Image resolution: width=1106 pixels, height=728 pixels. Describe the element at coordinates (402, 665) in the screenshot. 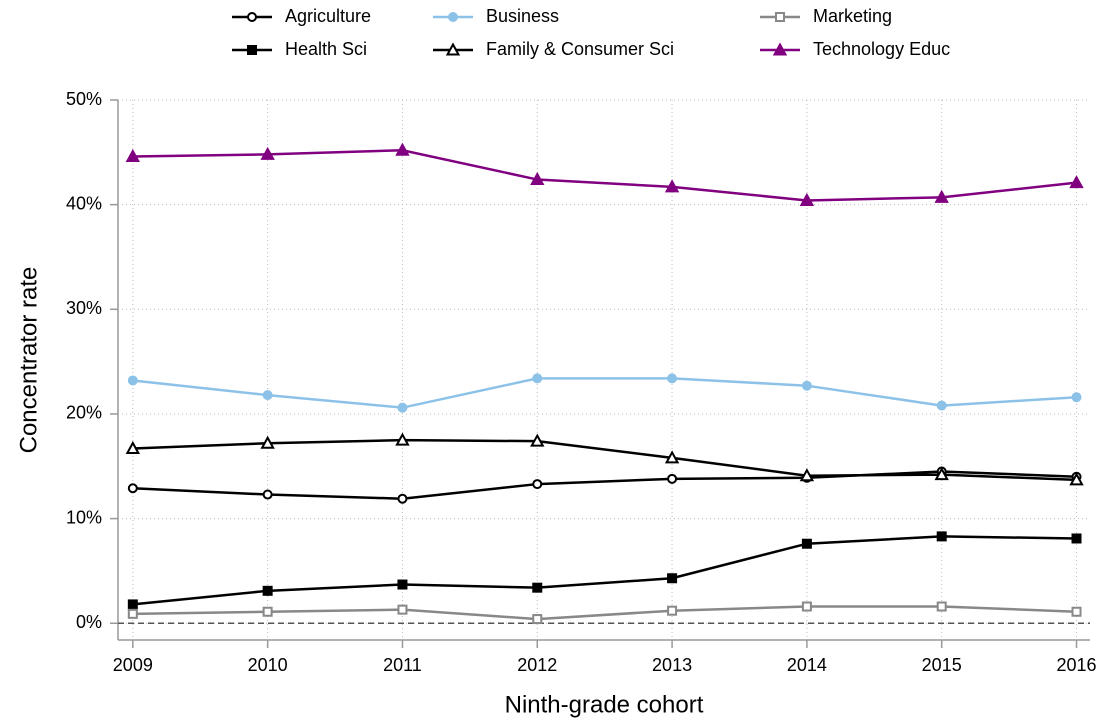

I see `x-tick-label: 2011` at that location.